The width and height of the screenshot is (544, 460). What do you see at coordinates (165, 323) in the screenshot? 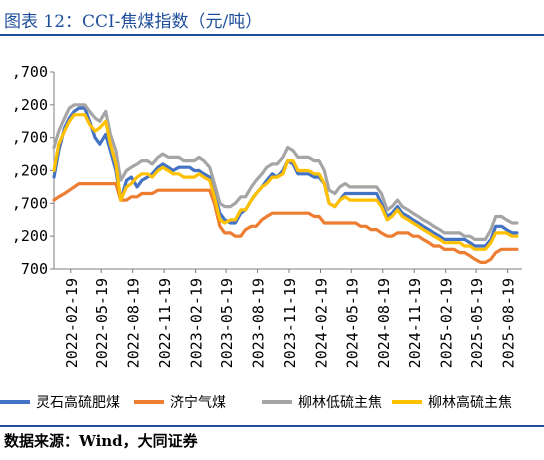
I see `x-tick-label: 2022-11-19` at bounding box center [165, 323].